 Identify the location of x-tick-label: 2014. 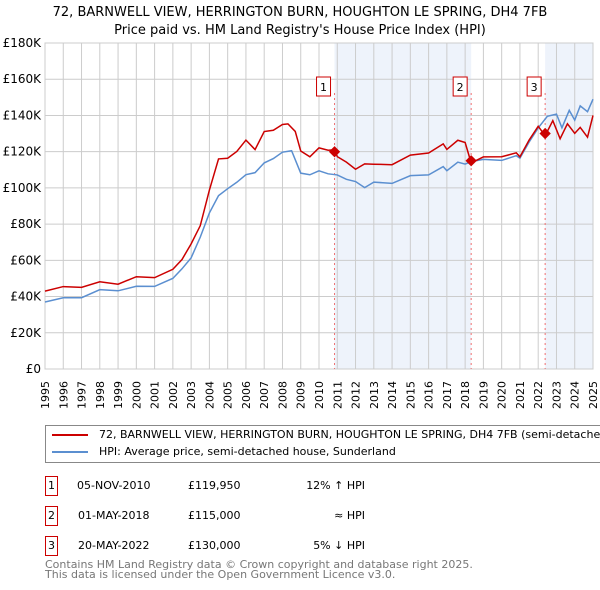
(392, 395).